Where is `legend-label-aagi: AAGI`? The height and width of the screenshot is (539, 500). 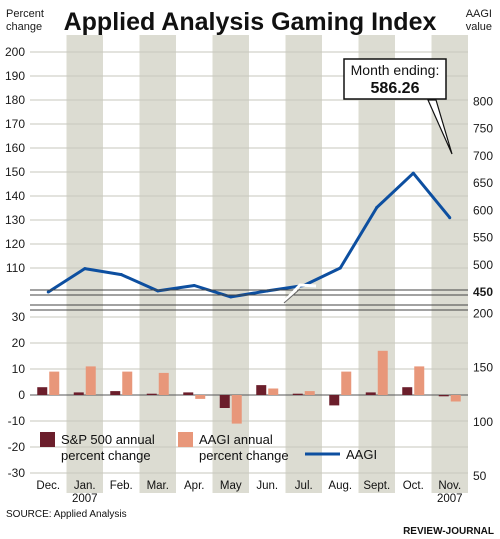
legend-label-aagi: AAGI is located at coordinates (361, 454).